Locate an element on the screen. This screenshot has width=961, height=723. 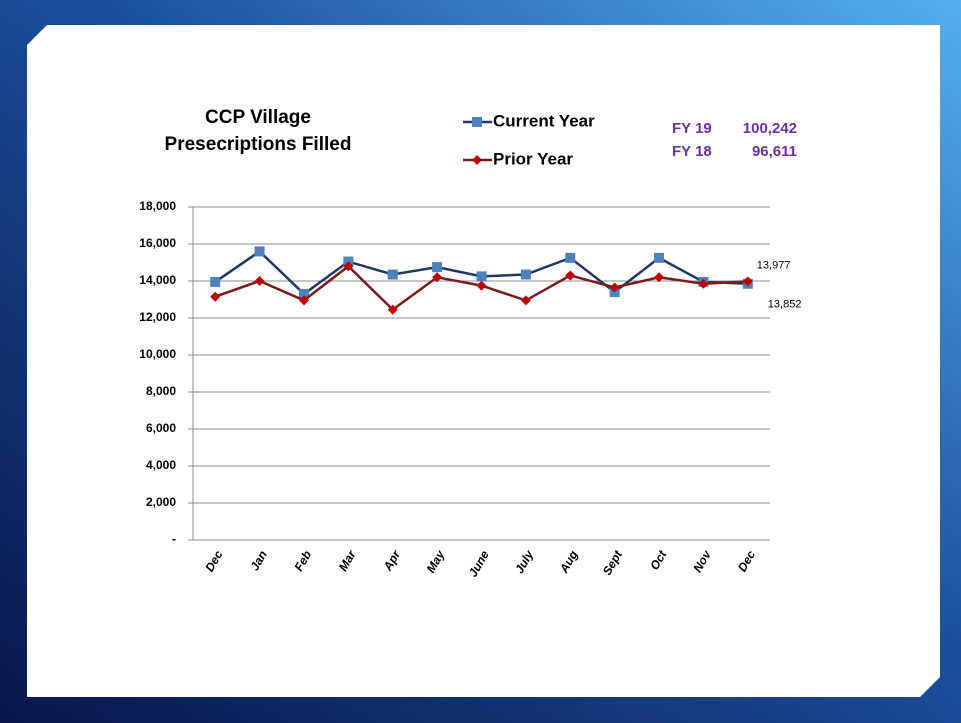
legend-label: Current Year is located at coordinates (544, 120).